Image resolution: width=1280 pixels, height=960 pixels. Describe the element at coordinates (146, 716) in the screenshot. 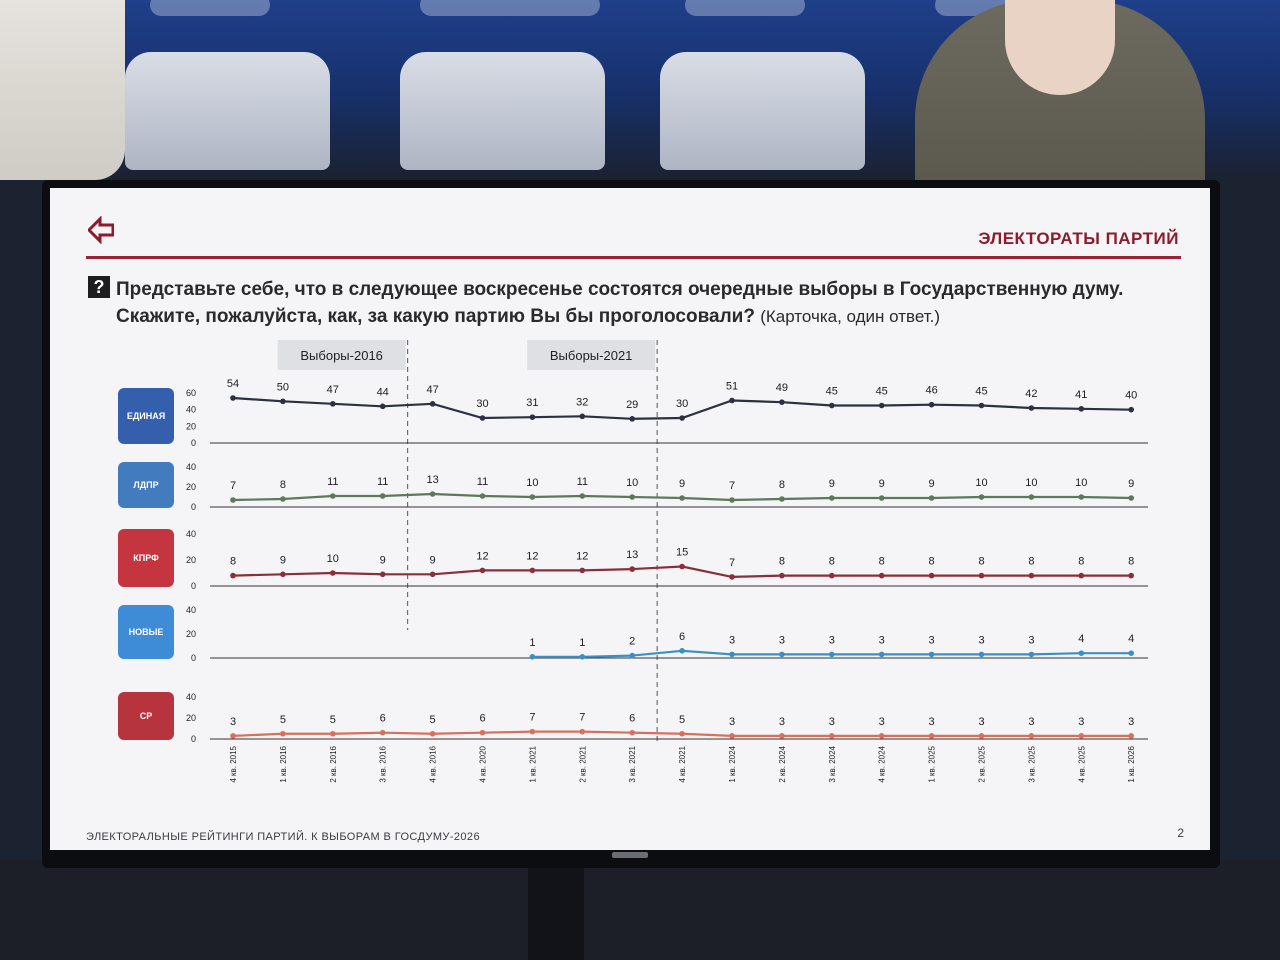

I see `party-logo-text: СР` at that location.